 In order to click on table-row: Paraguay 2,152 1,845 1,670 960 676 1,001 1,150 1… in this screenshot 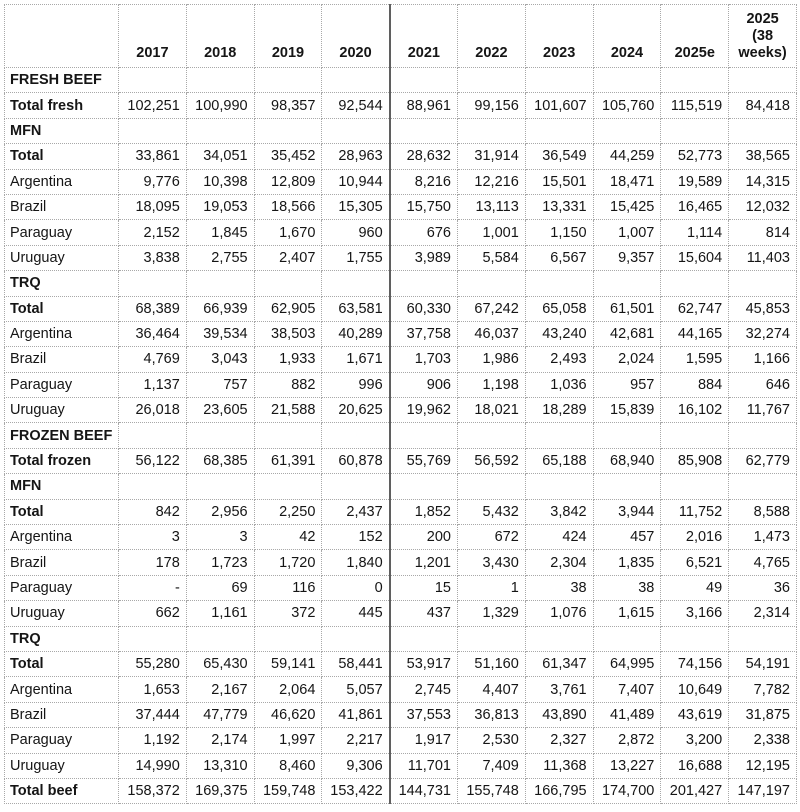, I will do `click(400, 232)`.